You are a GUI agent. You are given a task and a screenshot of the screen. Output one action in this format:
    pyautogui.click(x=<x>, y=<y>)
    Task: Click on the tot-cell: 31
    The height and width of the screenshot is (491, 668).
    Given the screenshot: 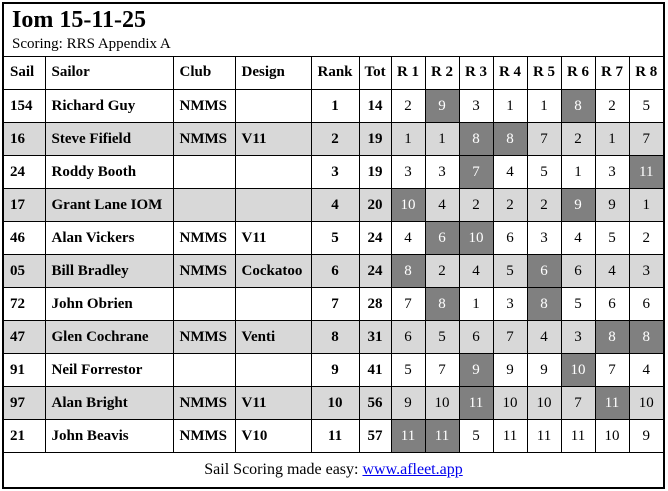 What is the action you would take?
    pyautogui.click(x=375, y=337)
    